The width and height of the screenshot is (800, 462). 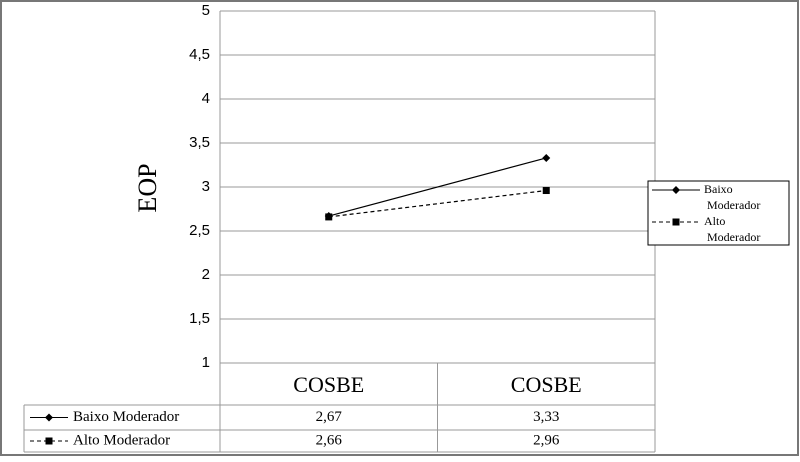 What do you see at coordinates (199, 230) in the screenshot?
I see `y-tick-label: 2,5` at bounding box center [199, 230].